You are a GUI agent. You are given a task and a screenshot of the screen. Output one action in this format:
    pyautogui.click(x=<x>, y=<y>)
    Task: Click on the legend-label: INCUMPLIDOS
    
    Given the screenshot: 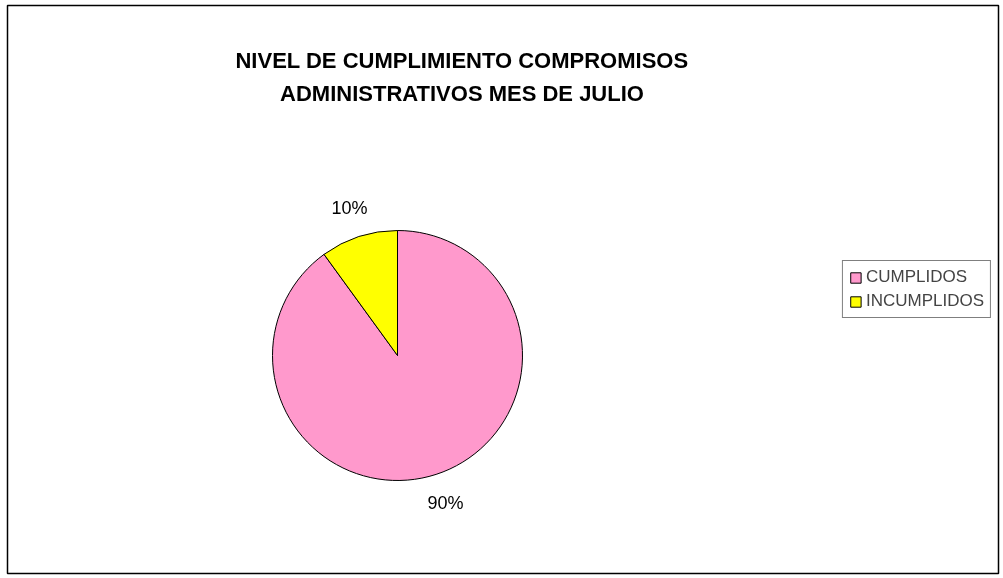 What is the action you would take?
    pyautogui.click(x=924, y=301)
    